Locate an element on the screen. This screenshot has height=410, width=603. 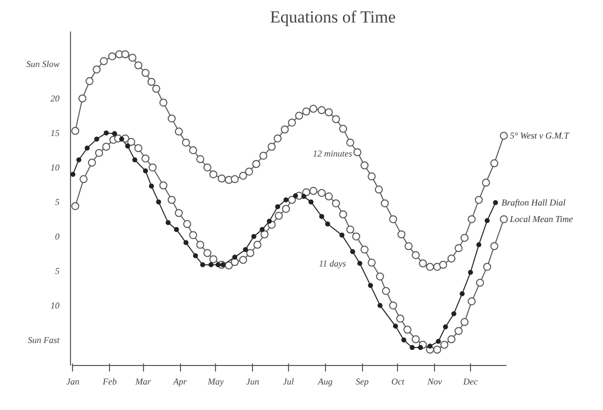
x-tick-label: Oct is located at coordinates (398, 381).